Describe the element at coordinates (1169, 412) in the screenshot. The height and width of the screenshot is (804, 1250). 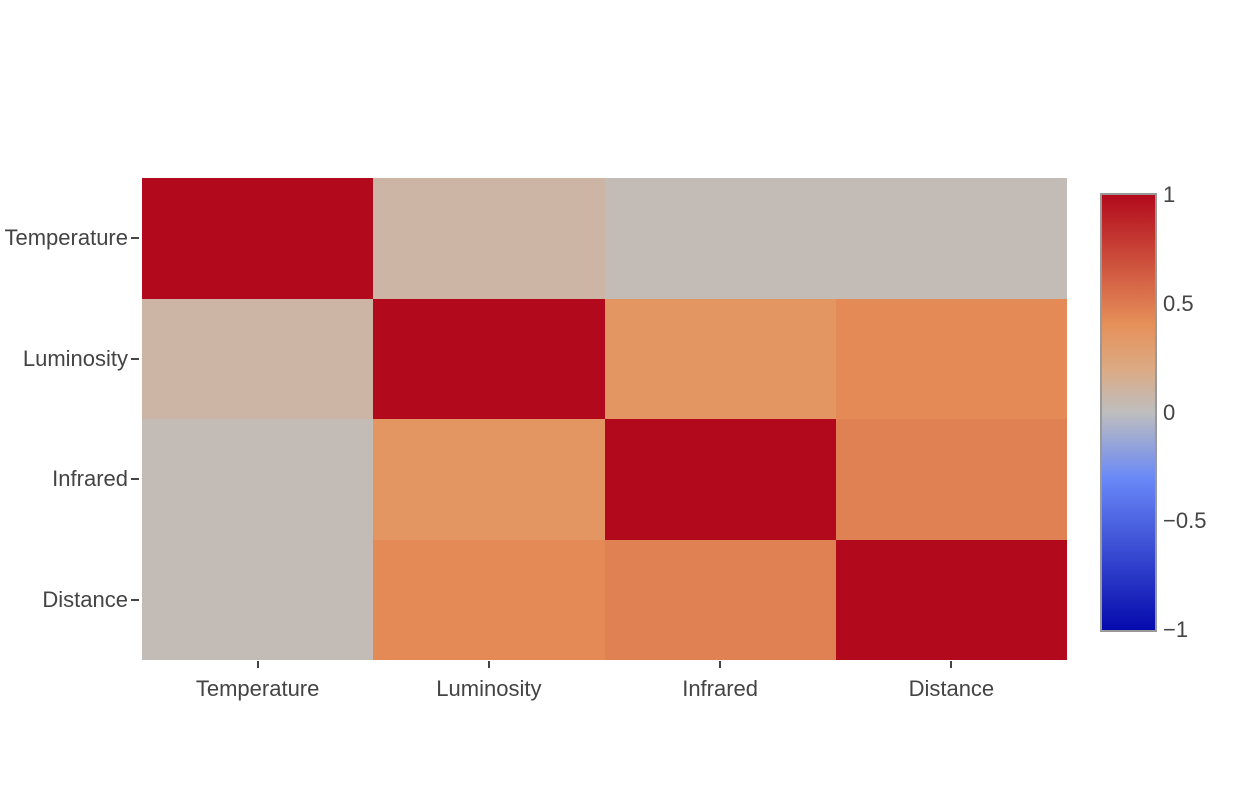
I see `colorbar-tick-label: 0` at that location.